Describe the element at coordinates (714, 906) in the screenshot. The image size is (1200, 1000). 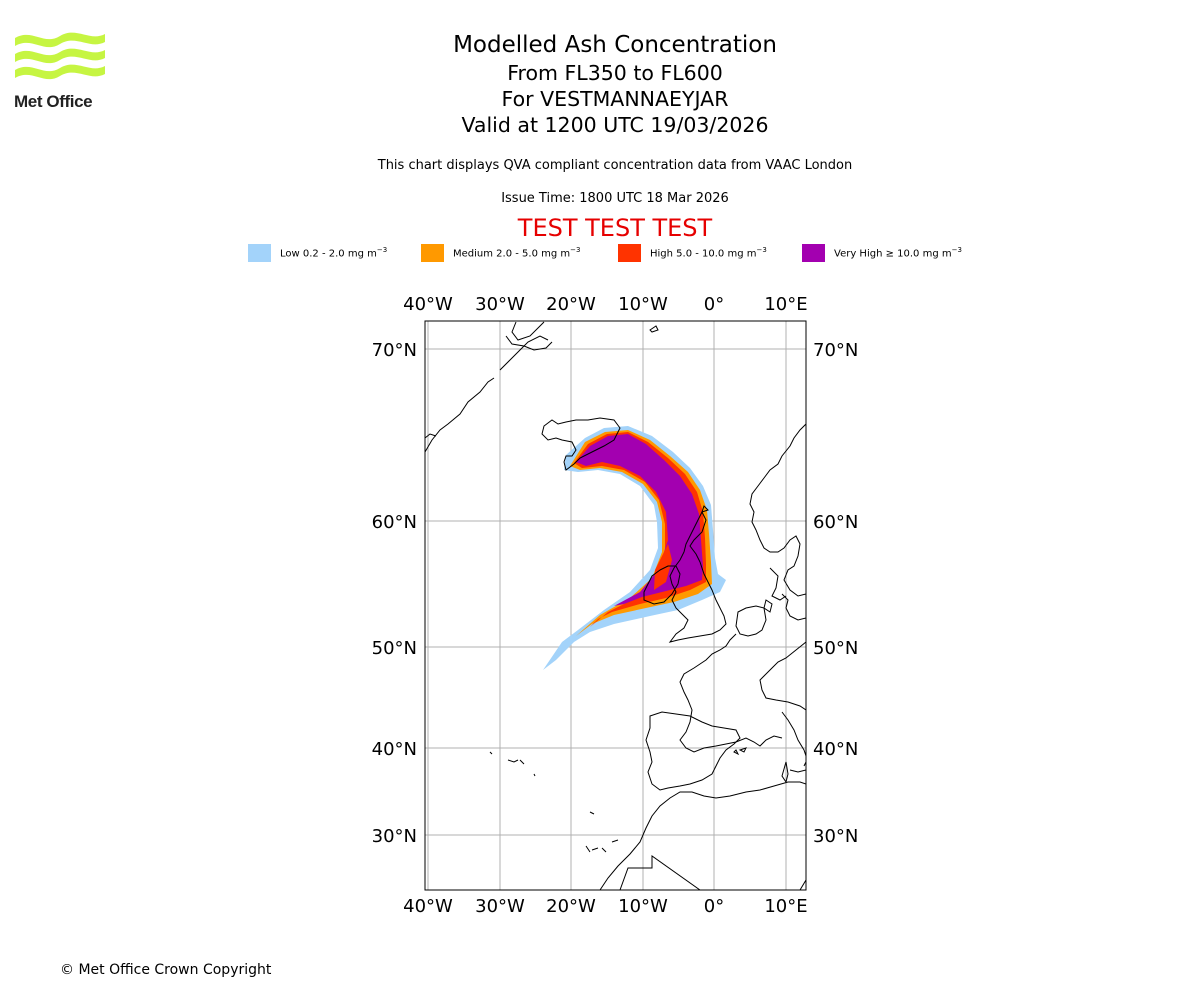
I see `lon-label-bottom: 0°` at that location.